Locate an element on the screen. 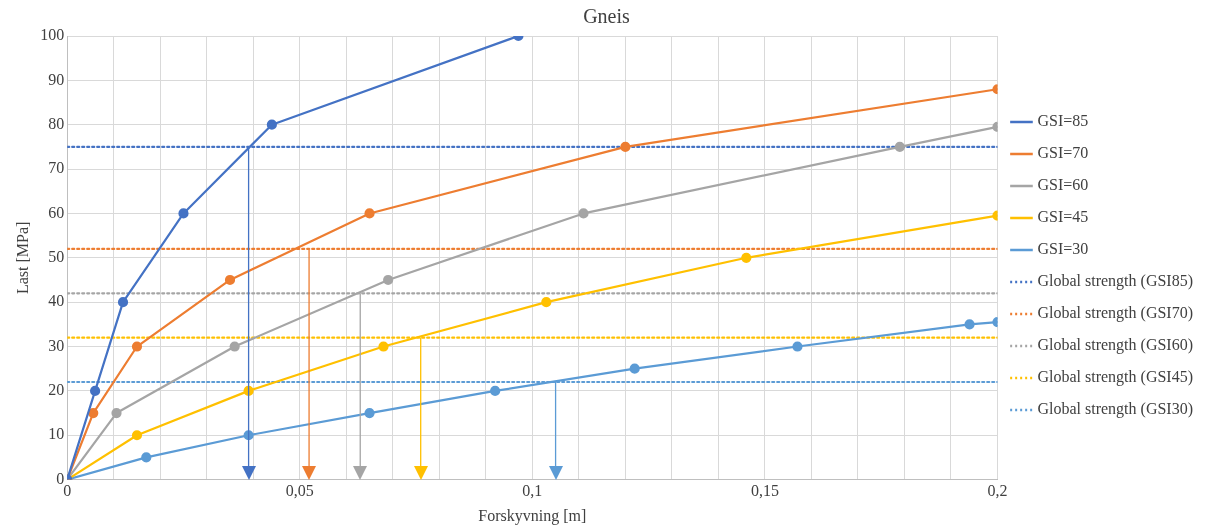 The height and width of the screenshot is (532, 1213). x-axis-title: Forskyvning [m] is located at coordinates (532, 515).